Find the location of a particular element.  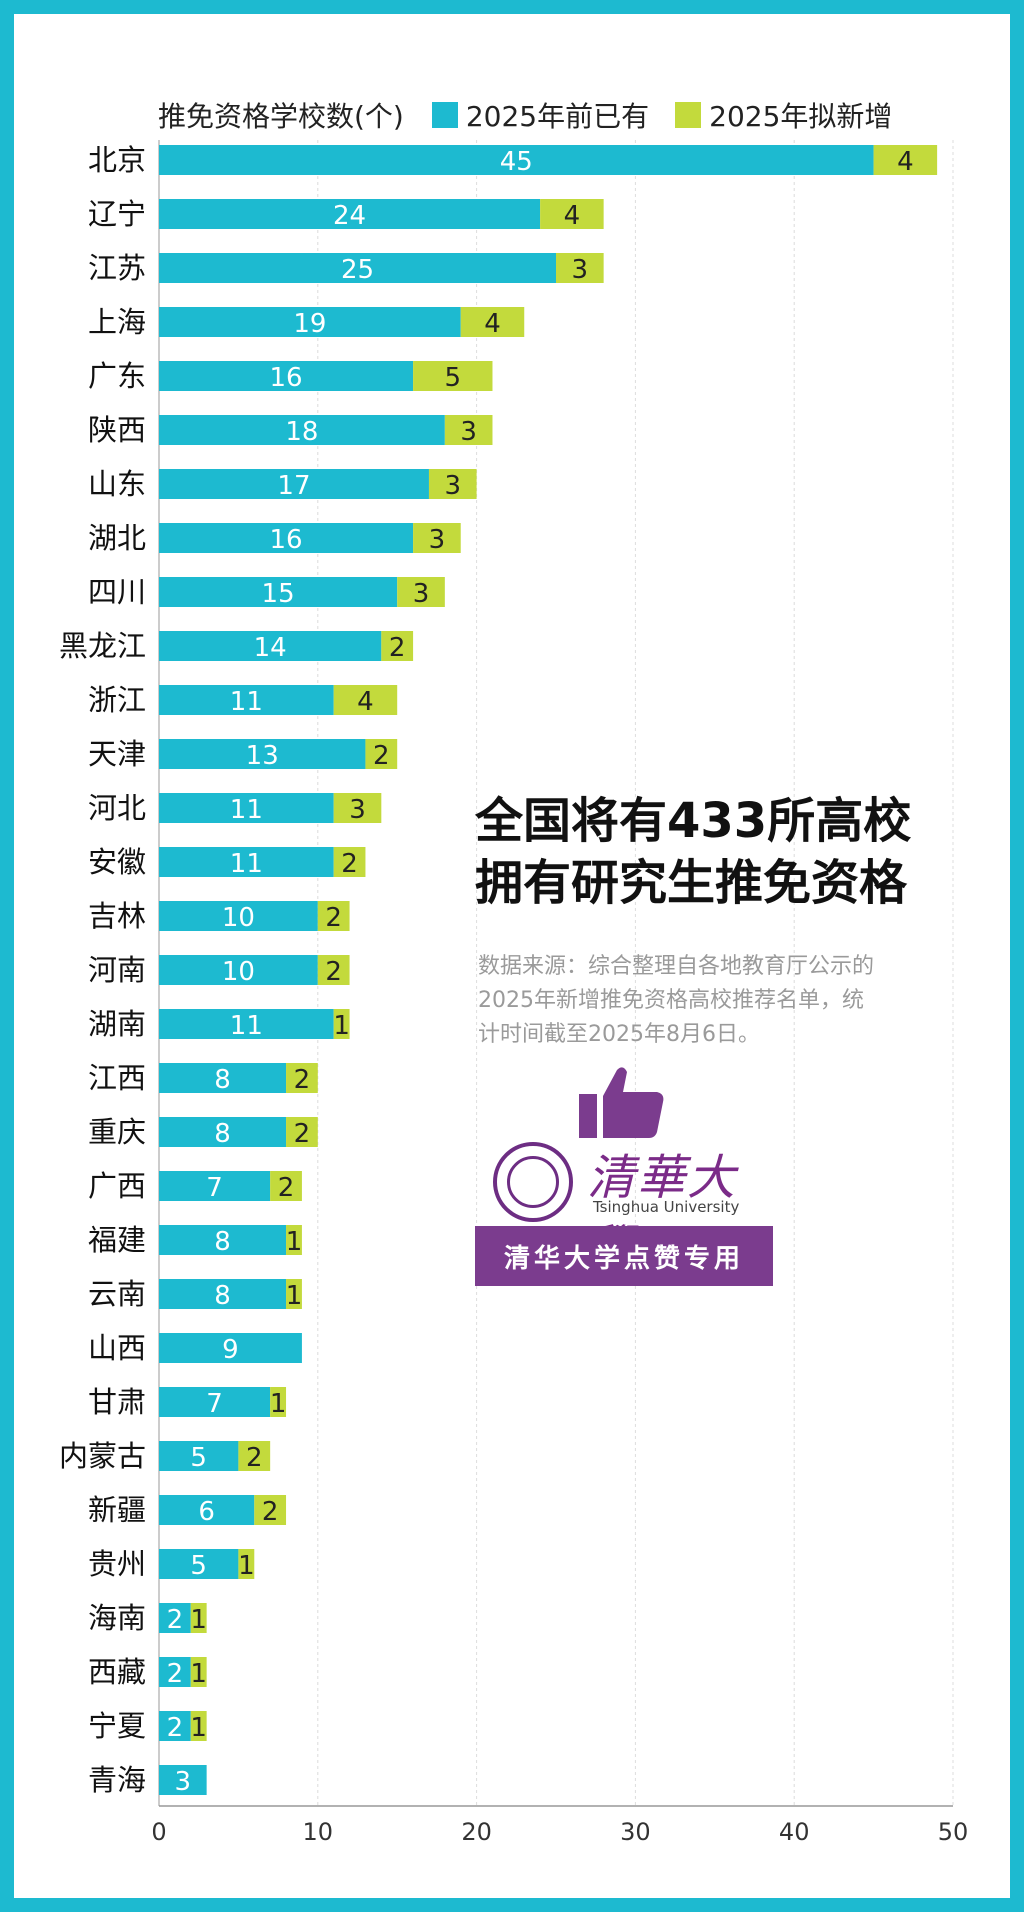

data-label-existing: 5 is located at coordinates (198, 1566).